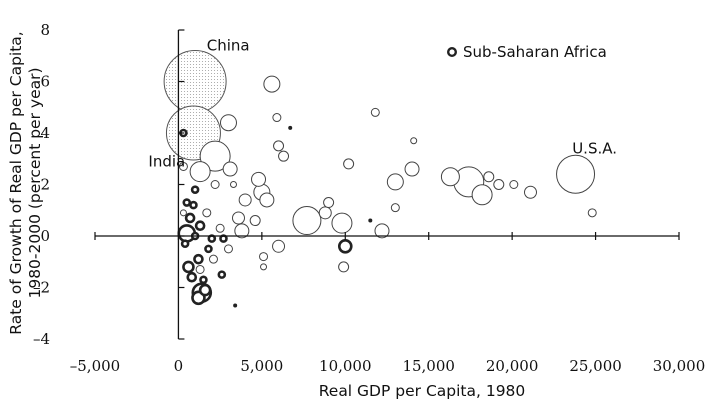  What do you see at coordinates (679, 366) in the screenshot?
I see `x-tick-label: 30,000` at bounding box center [679, 366].